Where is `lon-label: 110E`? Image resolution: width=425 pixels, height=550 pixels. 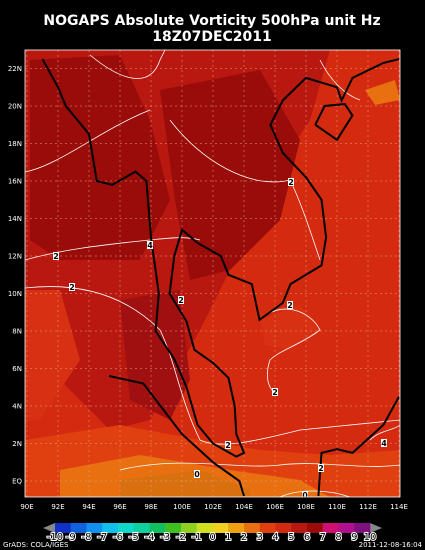
lon-label: 110E is located at coordinates (337, 507).